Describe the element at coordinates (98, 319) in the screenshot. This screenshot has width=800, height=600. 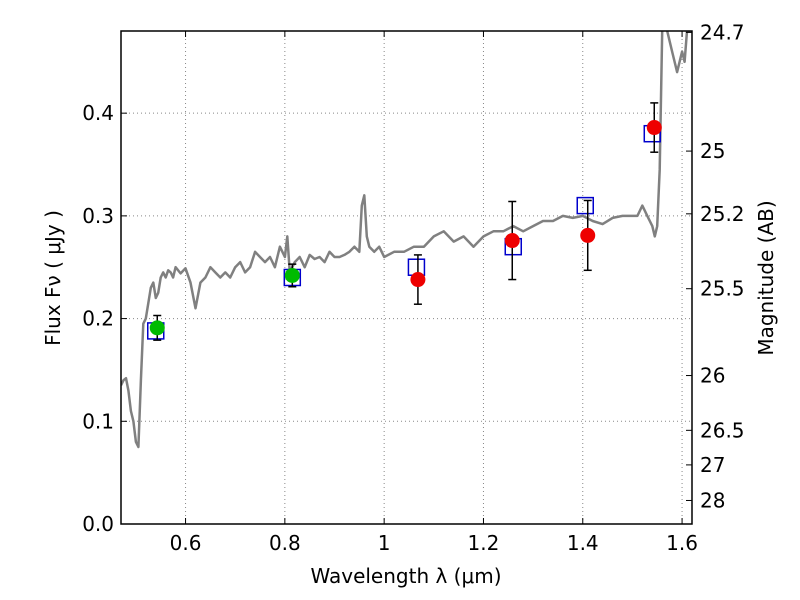
I see `y-tick-label: 0.2` at that location.